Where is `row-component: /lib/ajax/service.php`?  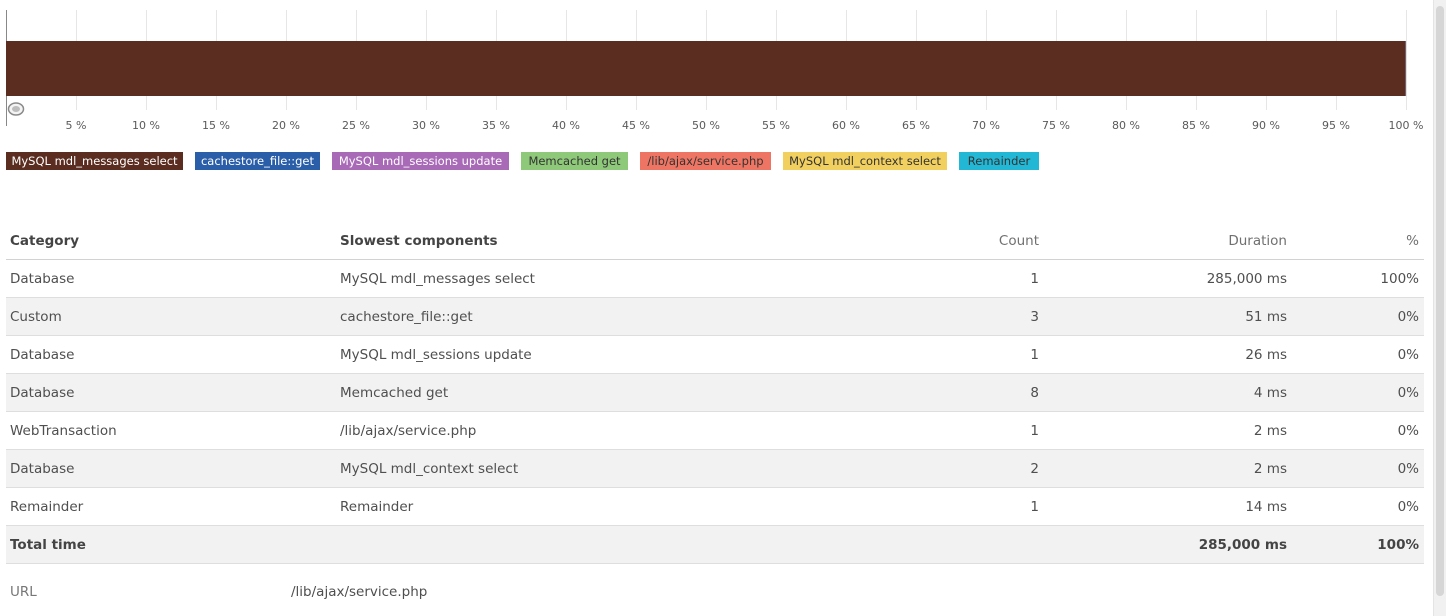
row-component: /lib/ajax/service.php is located at coordinates (408, 431).